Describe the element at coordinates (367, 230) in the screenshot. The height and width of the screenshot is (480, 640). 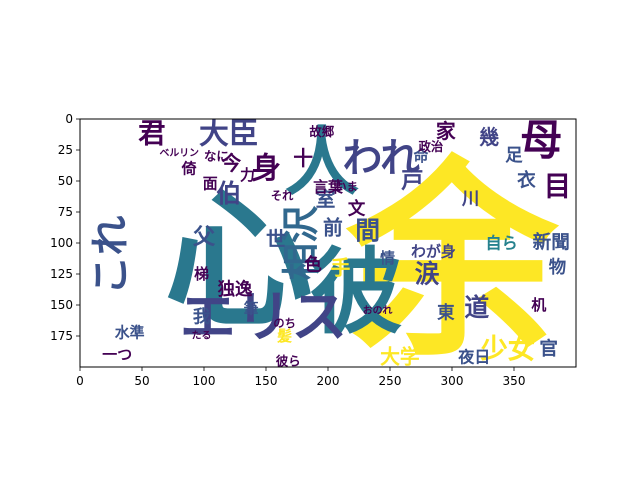
I see `word-30: 間` at that location.